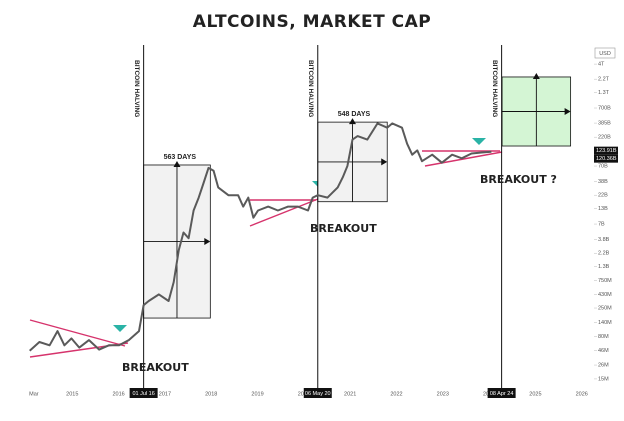 This screenshot has height=421, width=624. Describe the element at coordinates (604, 93) in the screenshot. I see `y-tick-label: 1.3T` at that location.